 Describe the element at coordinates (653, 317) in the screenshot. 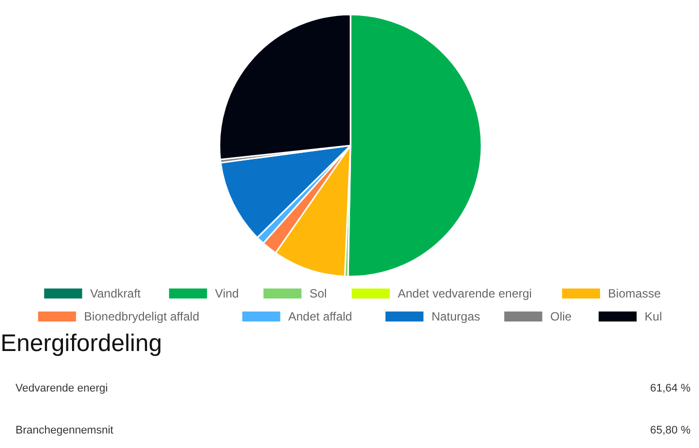

I see `legend-label: Kul` at that location.